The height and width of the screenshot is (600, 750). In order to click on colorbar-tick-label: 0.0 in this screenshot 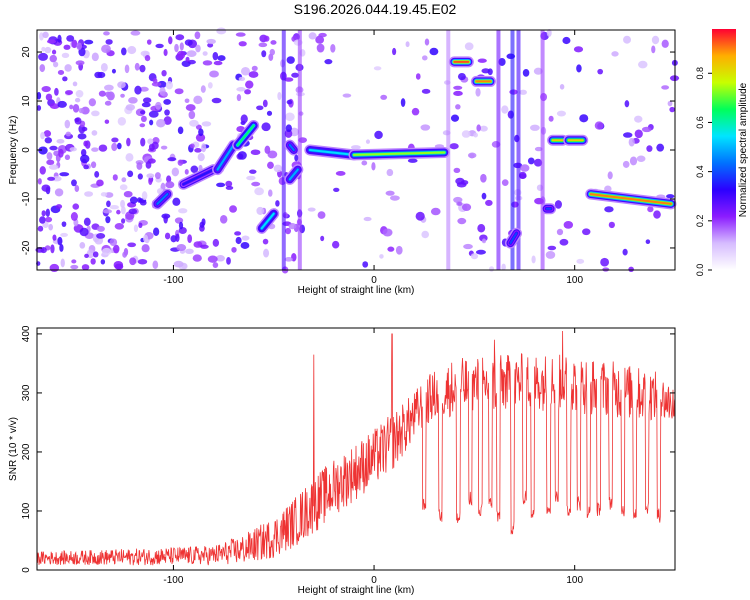, I will do `click(700, 270)`.